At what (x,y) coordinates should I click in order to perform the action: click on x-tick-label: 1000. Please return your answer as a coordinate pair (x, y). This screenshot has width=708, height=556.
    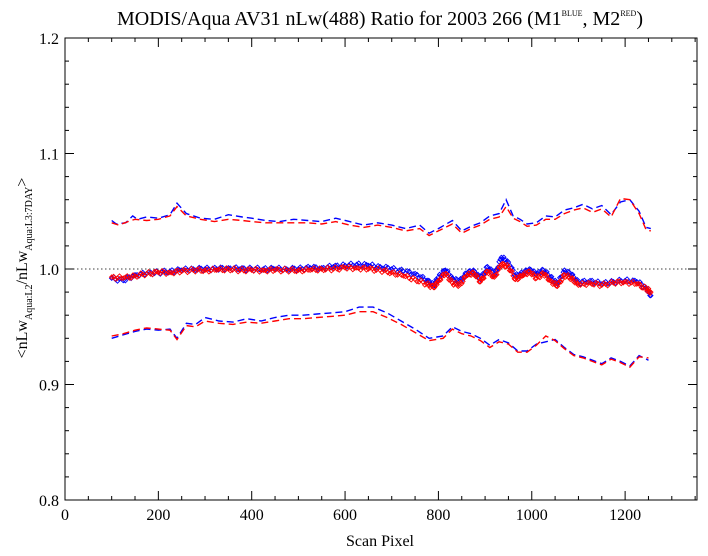
    Looking at the image, I should click on (532, 515).